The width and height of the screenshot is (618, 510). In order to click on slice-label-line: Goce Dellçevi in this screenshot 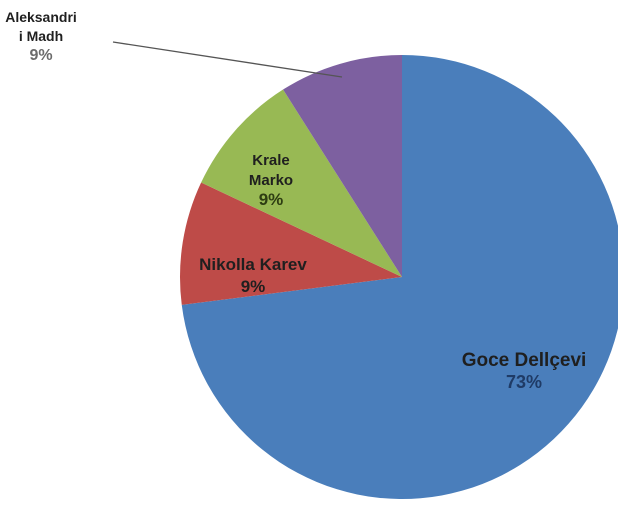, I will do `click(524, 360)`.